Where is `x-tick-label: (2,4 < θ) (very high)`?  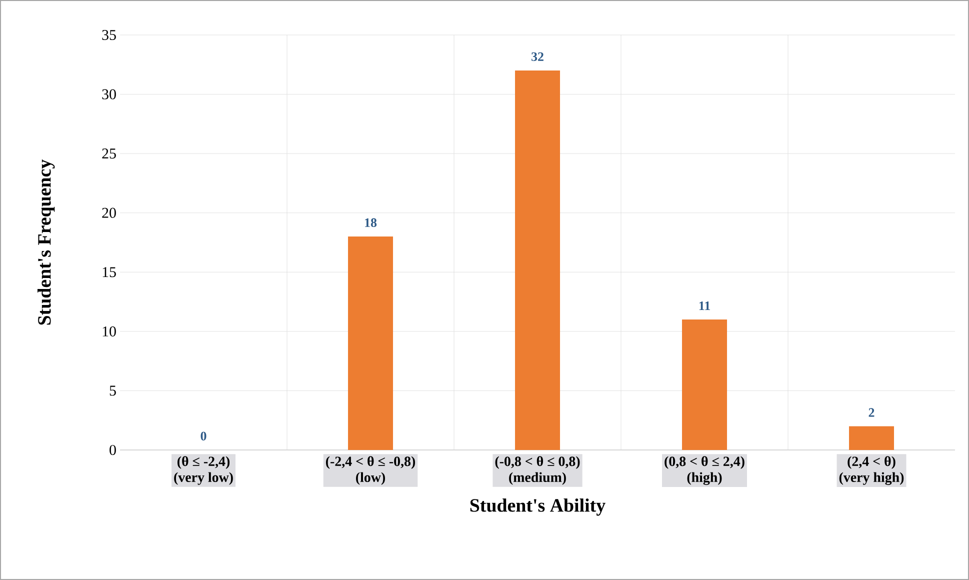
x-tick-label: (2,4 < θ) (very high) is located at coordinates (871, 470).